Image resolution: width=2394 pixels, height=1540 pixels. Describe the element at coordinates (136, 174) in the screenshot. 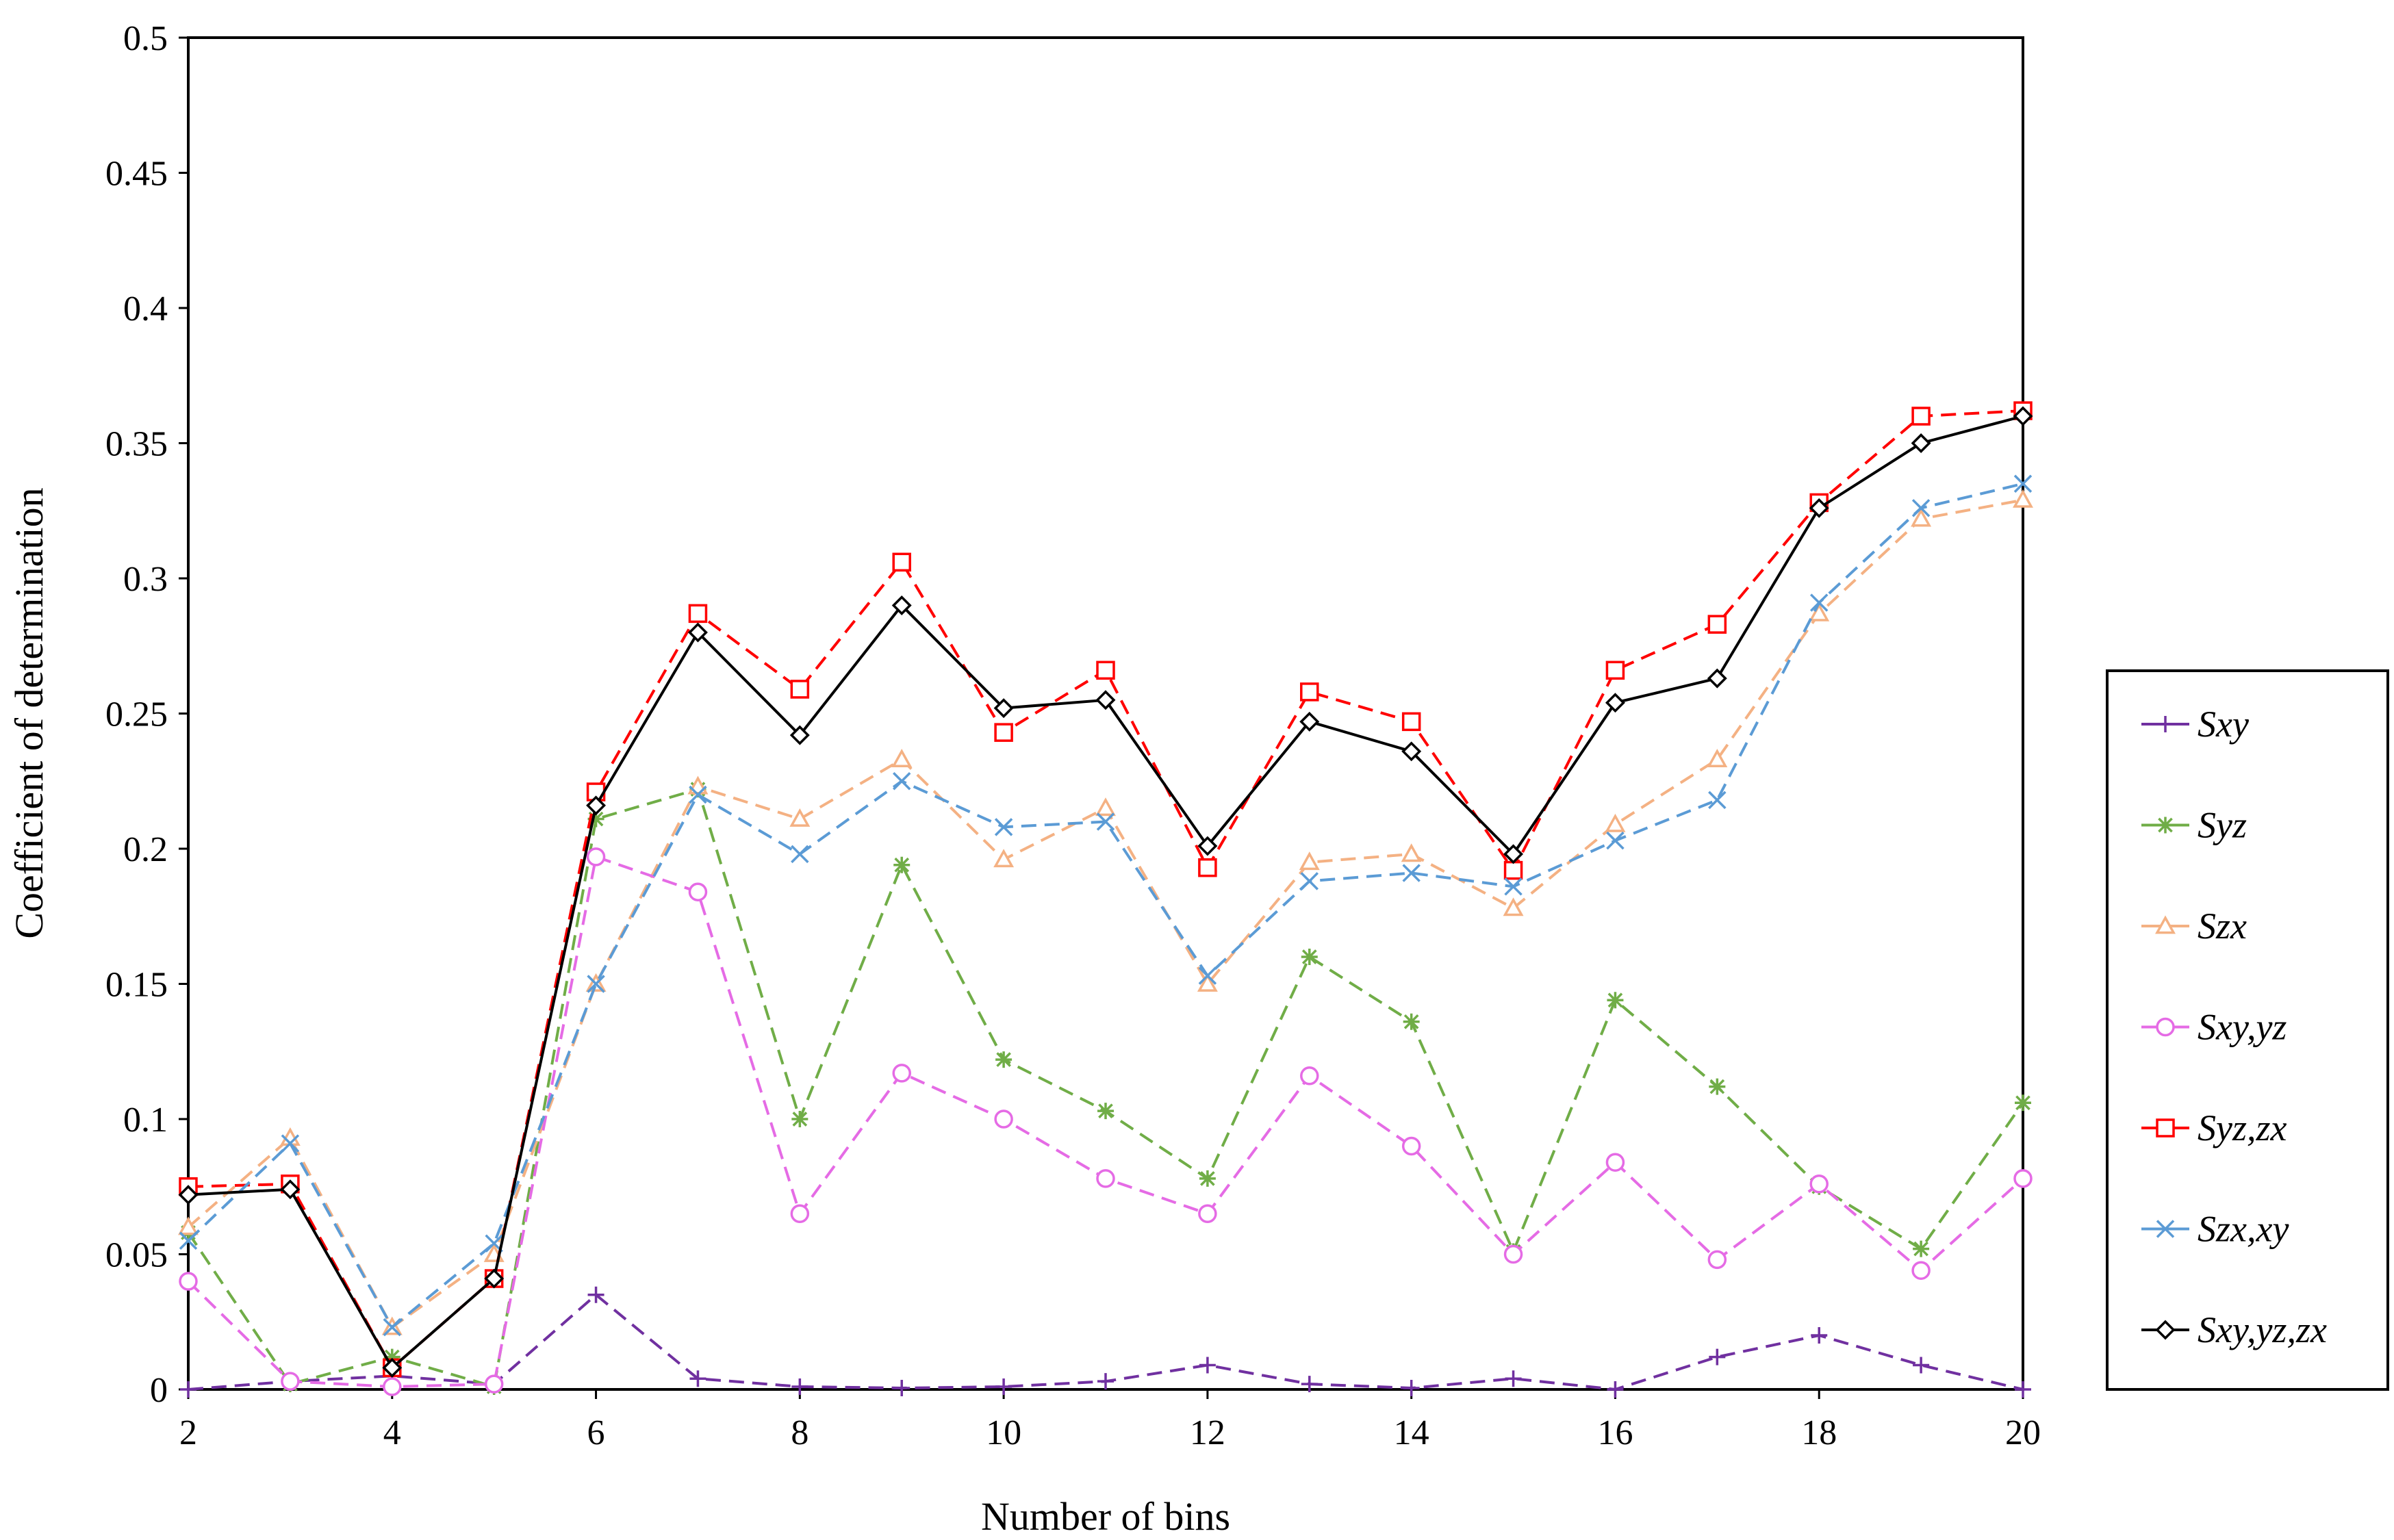

I see `y-tick-label: 0.45` at that location.